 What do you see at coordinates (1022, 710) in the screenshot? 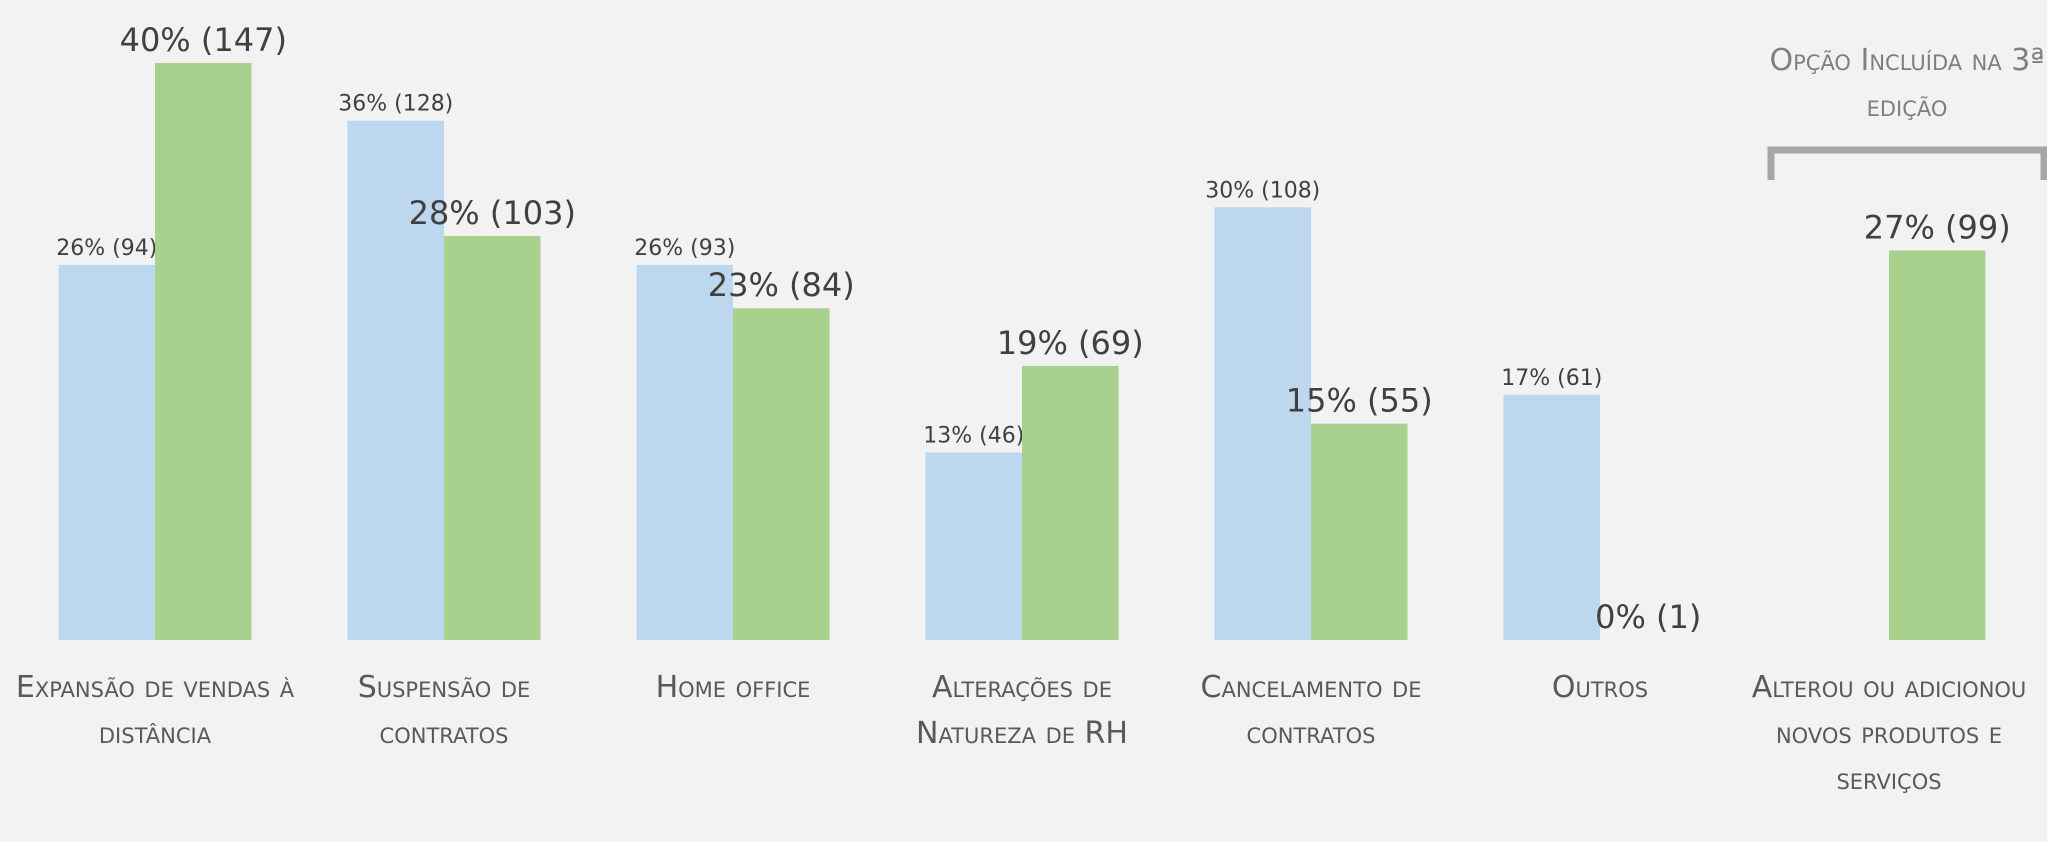
I see `category-label: Alterações de Natureza de RH` at bounding box center [1022, 710].